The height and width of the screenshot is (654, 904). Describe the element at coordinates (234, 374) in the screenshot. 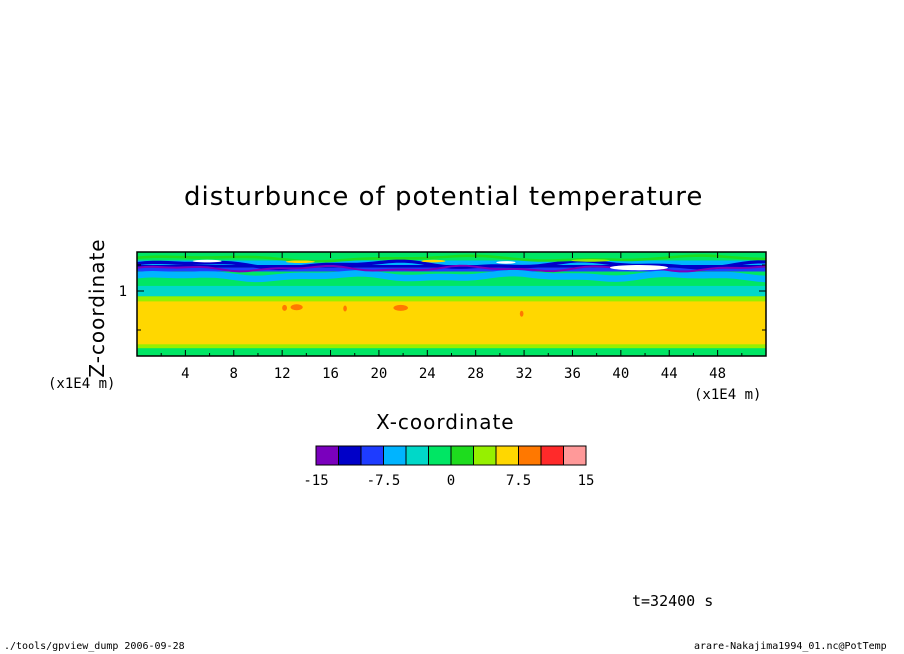

I see `x-tick-label: 8` at that location.